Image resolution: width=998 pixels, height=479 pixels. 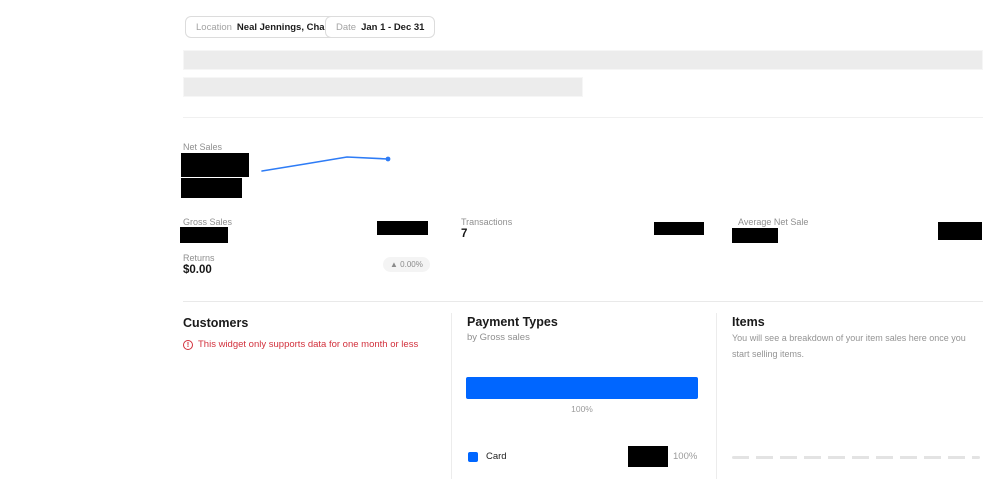 What do you see at coordinates (487, 222) in the screenshot?
I see `transactions-label: Transactions` at bounding box center [487, 222].